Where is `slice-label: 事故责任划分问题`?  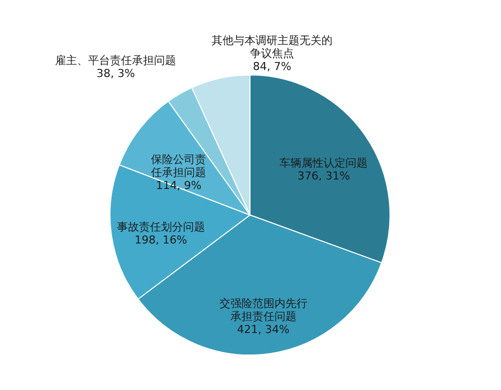 slice-label: 事故责任划分问题 is located at coordinates (160, 227).